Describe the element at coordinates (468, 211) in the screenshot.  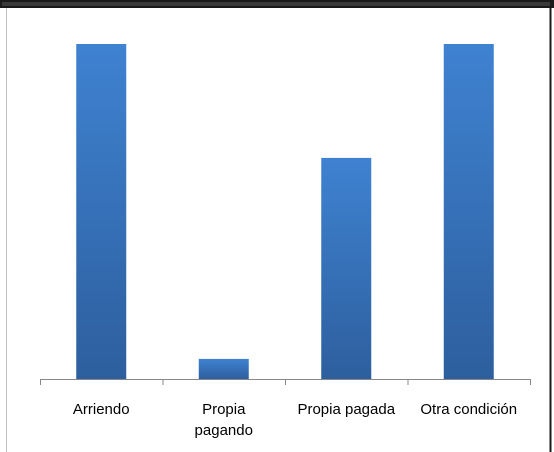
I see `bar-otra-condición` at that location.